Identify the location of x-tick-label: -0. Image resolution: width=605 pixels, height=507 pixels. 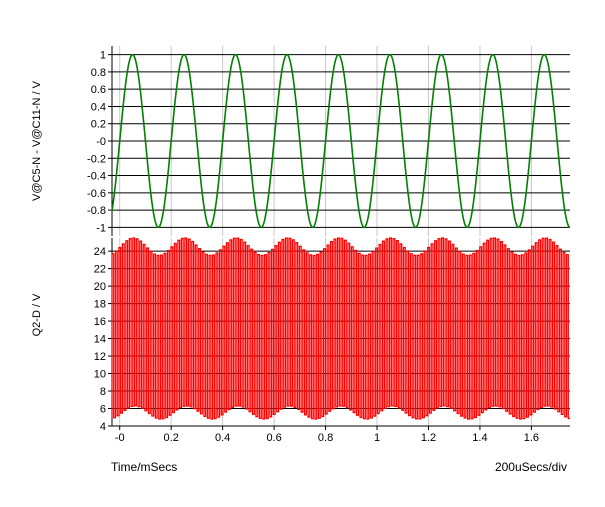
(120, 438).